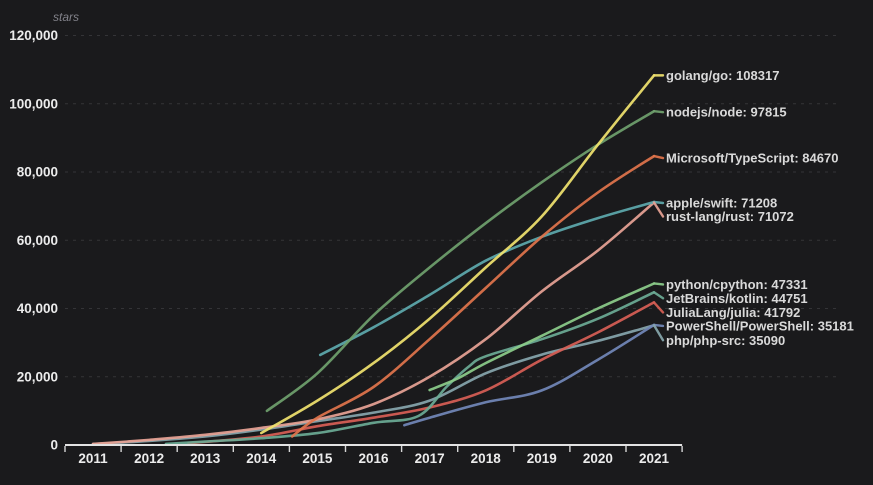 This screenshot has height=485, width=873. What do you see at coordinates (37, 376) in the screenshot?
I see `y-tick-label: 20,000` at bounding box center [37, 376].